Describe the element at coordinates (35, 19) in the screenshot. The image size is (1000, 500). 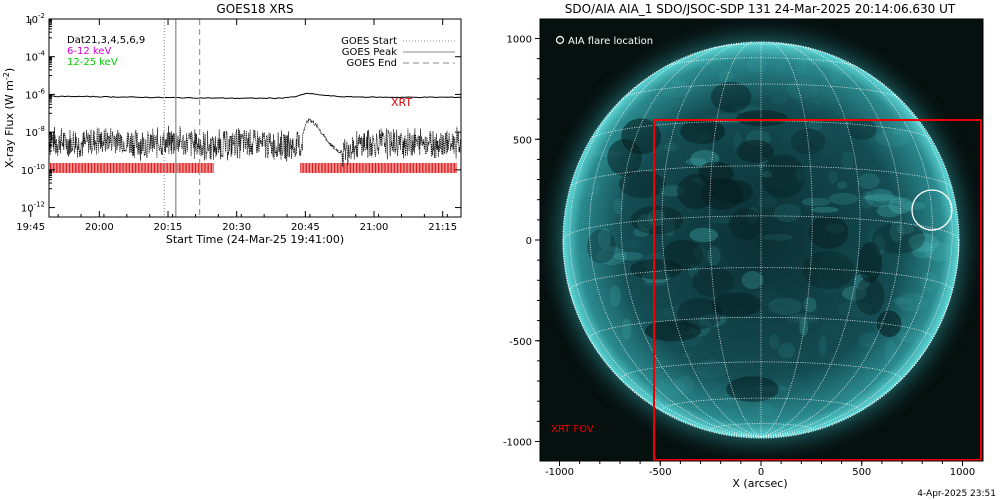
I see `y-tick-label: 10-2` at that location.